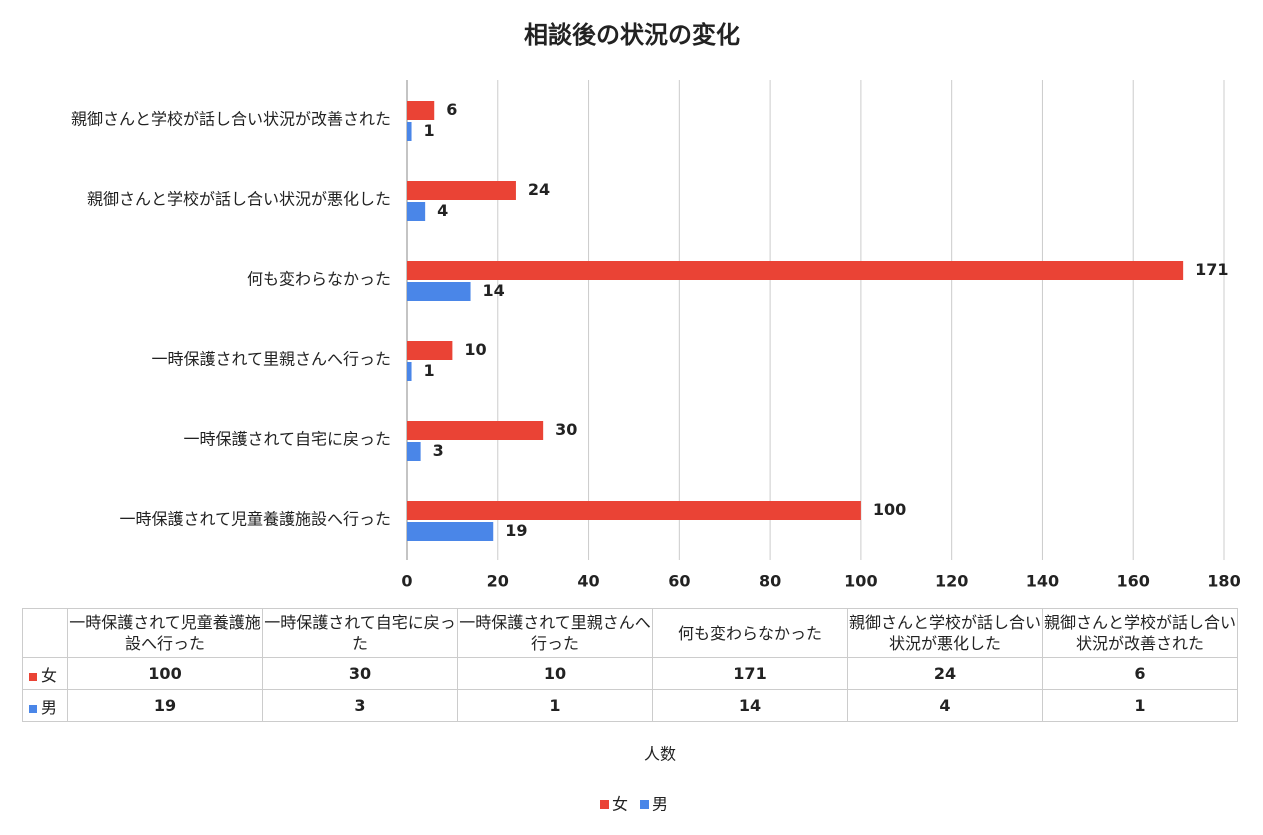 Image resolution: width=1263 pixels, height=835 pixels. I want to click on table-series-name: 女, so click(49, 675).